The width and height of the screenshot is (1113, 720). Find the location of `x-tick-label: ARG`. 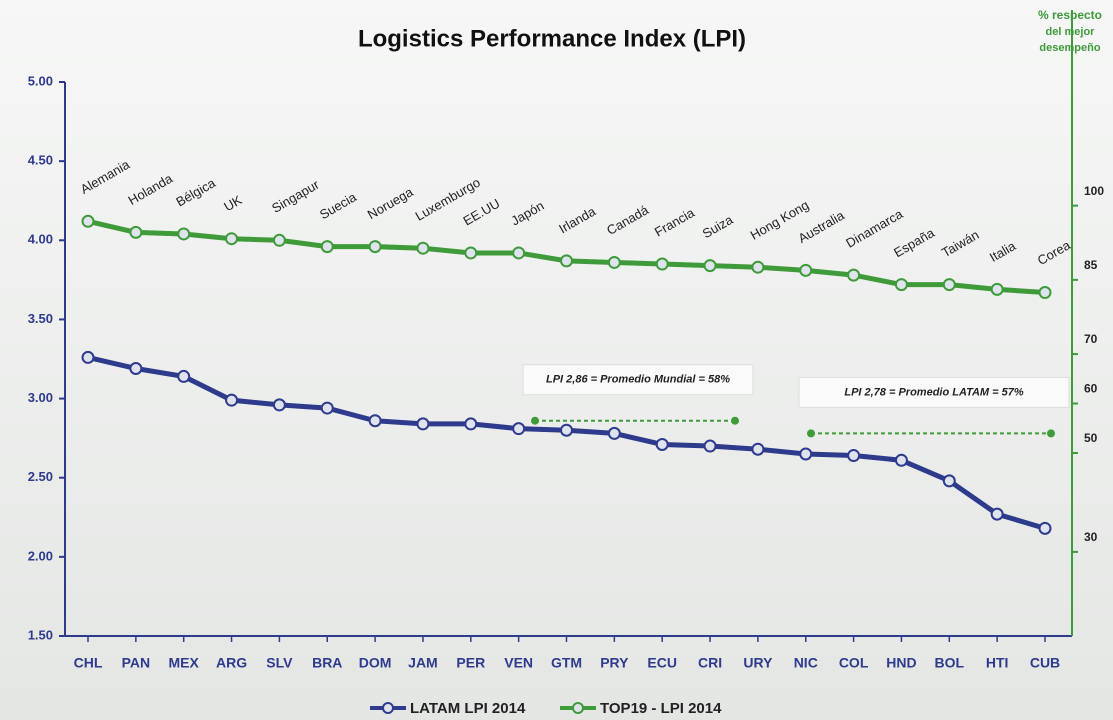

x-tick-label: ARG is located at coordinates (231, 663).